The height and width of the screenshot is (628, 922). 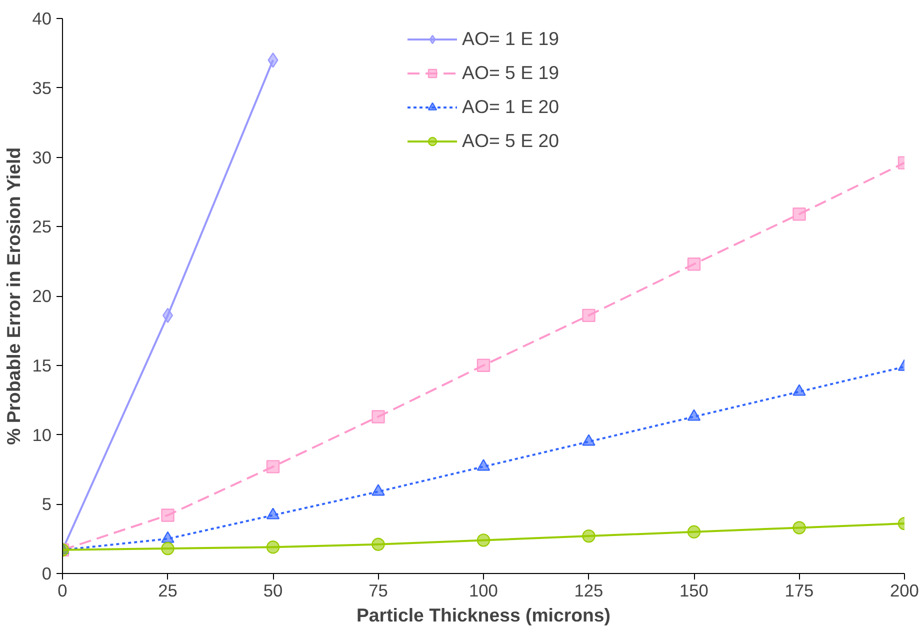 I want to click on legend-label: AO= 1 E 20, so click(x=510, y=107).